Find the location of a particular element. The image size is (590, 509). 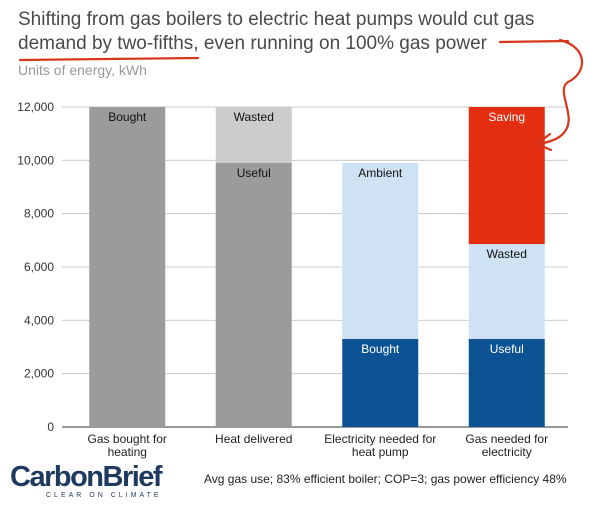

chart-subtitle: Units of energy, kWh is located at coordinates (82, 70).